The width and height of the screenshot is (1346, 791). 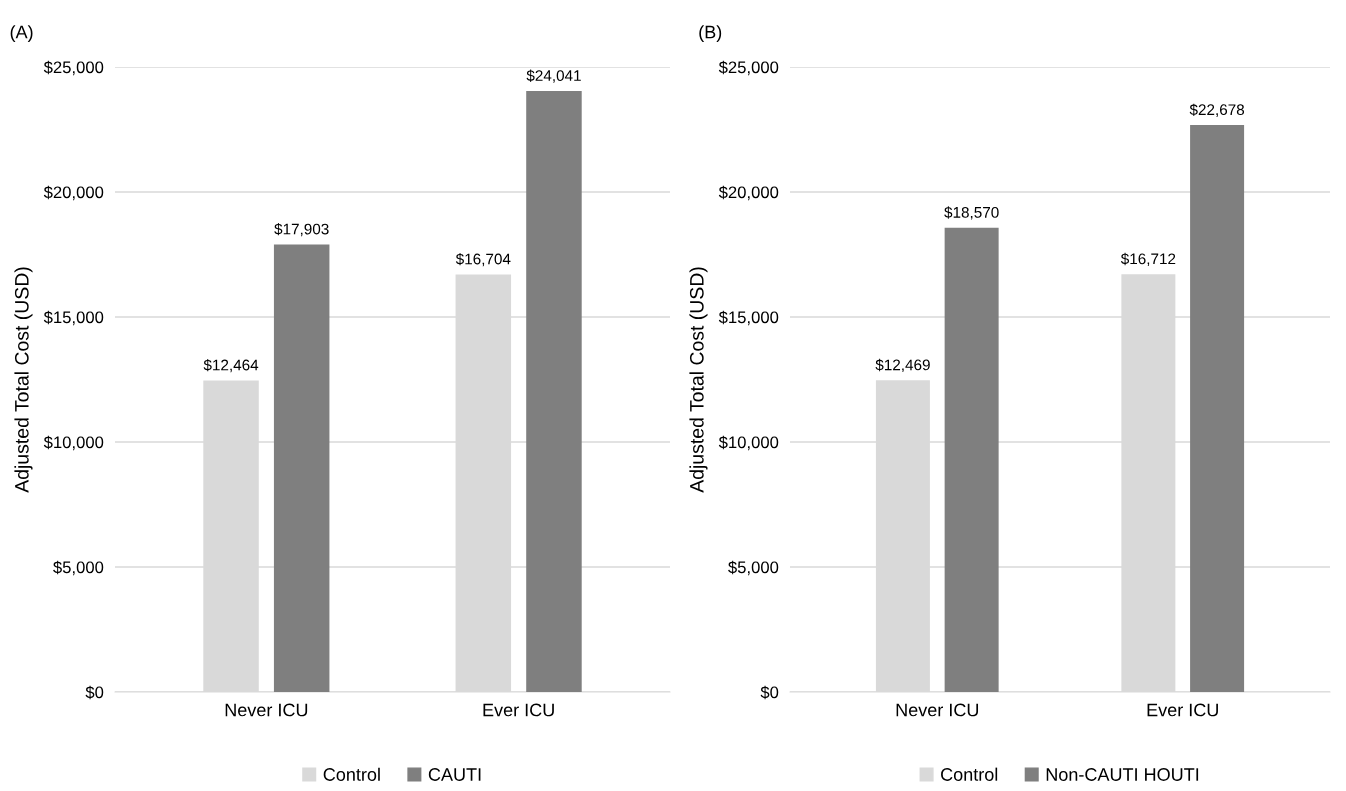 What do you see at coordinates (1217, 110) in the screenshot?
I see `data-label: $22,678` at bounding box center [1217, 110].